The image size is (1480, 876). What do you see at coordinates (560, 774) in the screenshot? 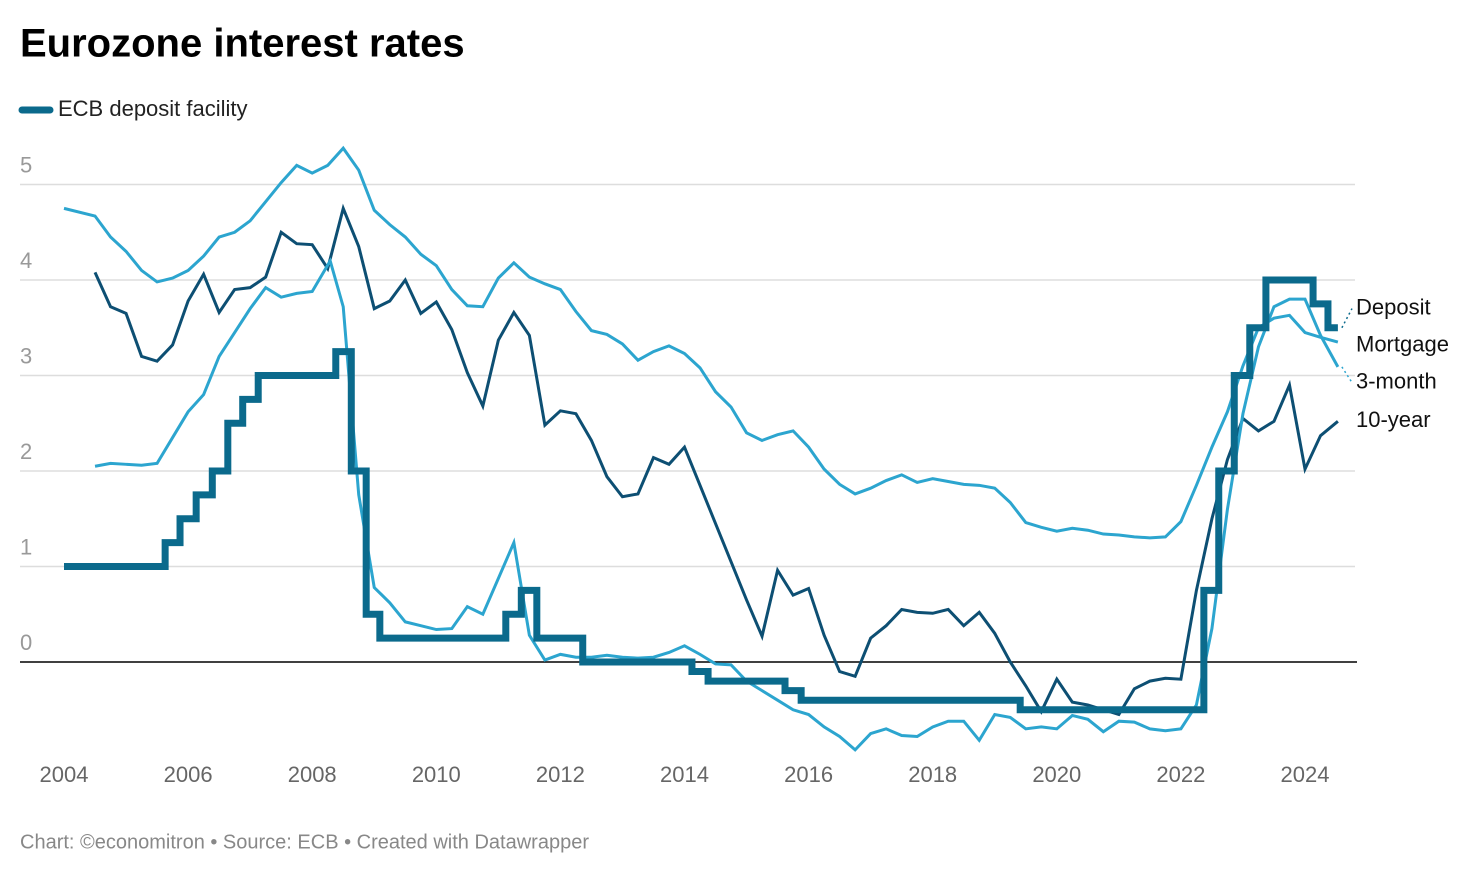
I see `x-tick-label: 2012` at bounding box center [560, 774].